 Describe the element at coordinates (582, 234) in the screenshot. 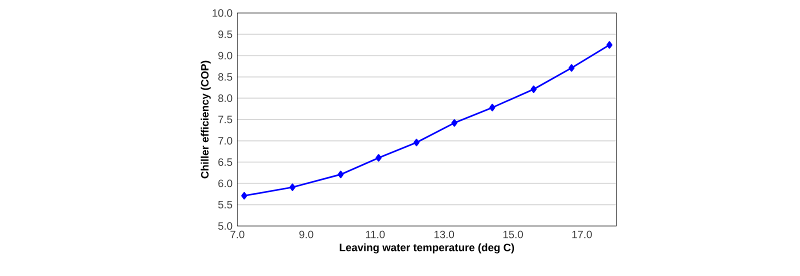

I see `x-tick-label: 17.0` at that location.